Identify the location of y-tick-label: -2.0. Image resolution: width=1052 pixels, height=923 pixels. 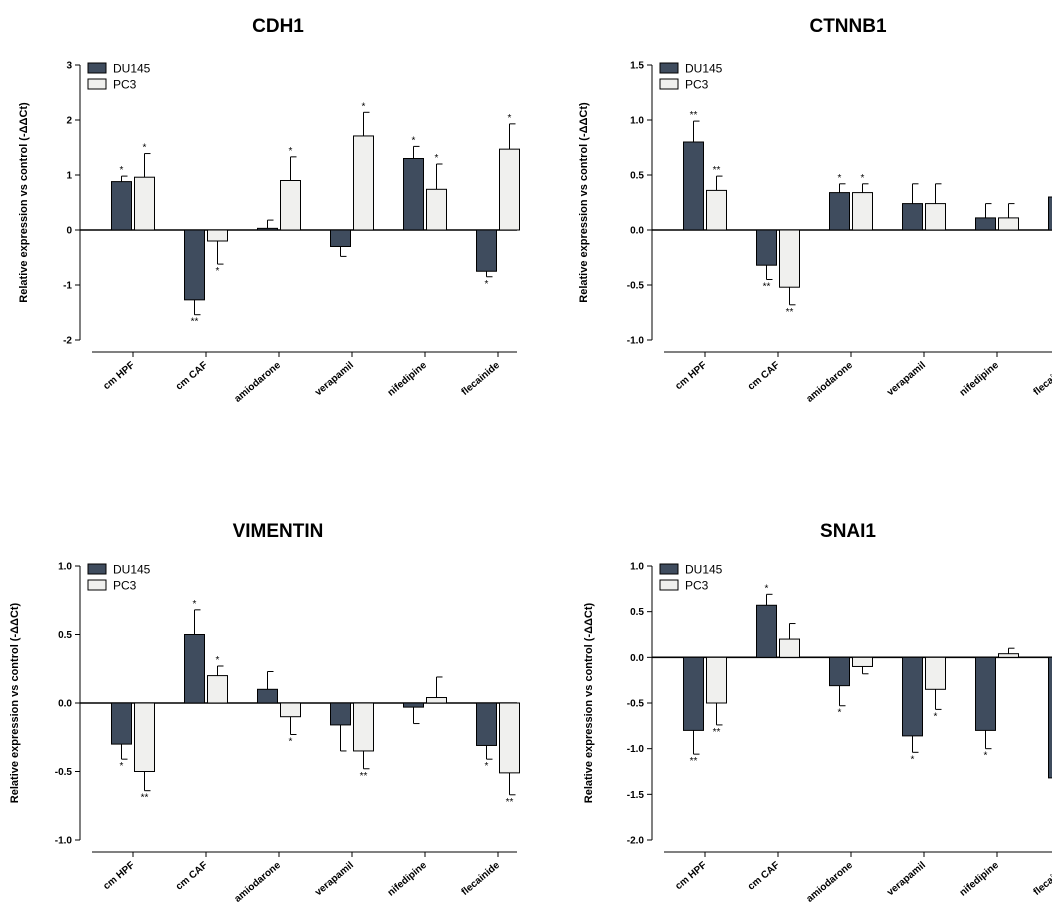
(636, 841).